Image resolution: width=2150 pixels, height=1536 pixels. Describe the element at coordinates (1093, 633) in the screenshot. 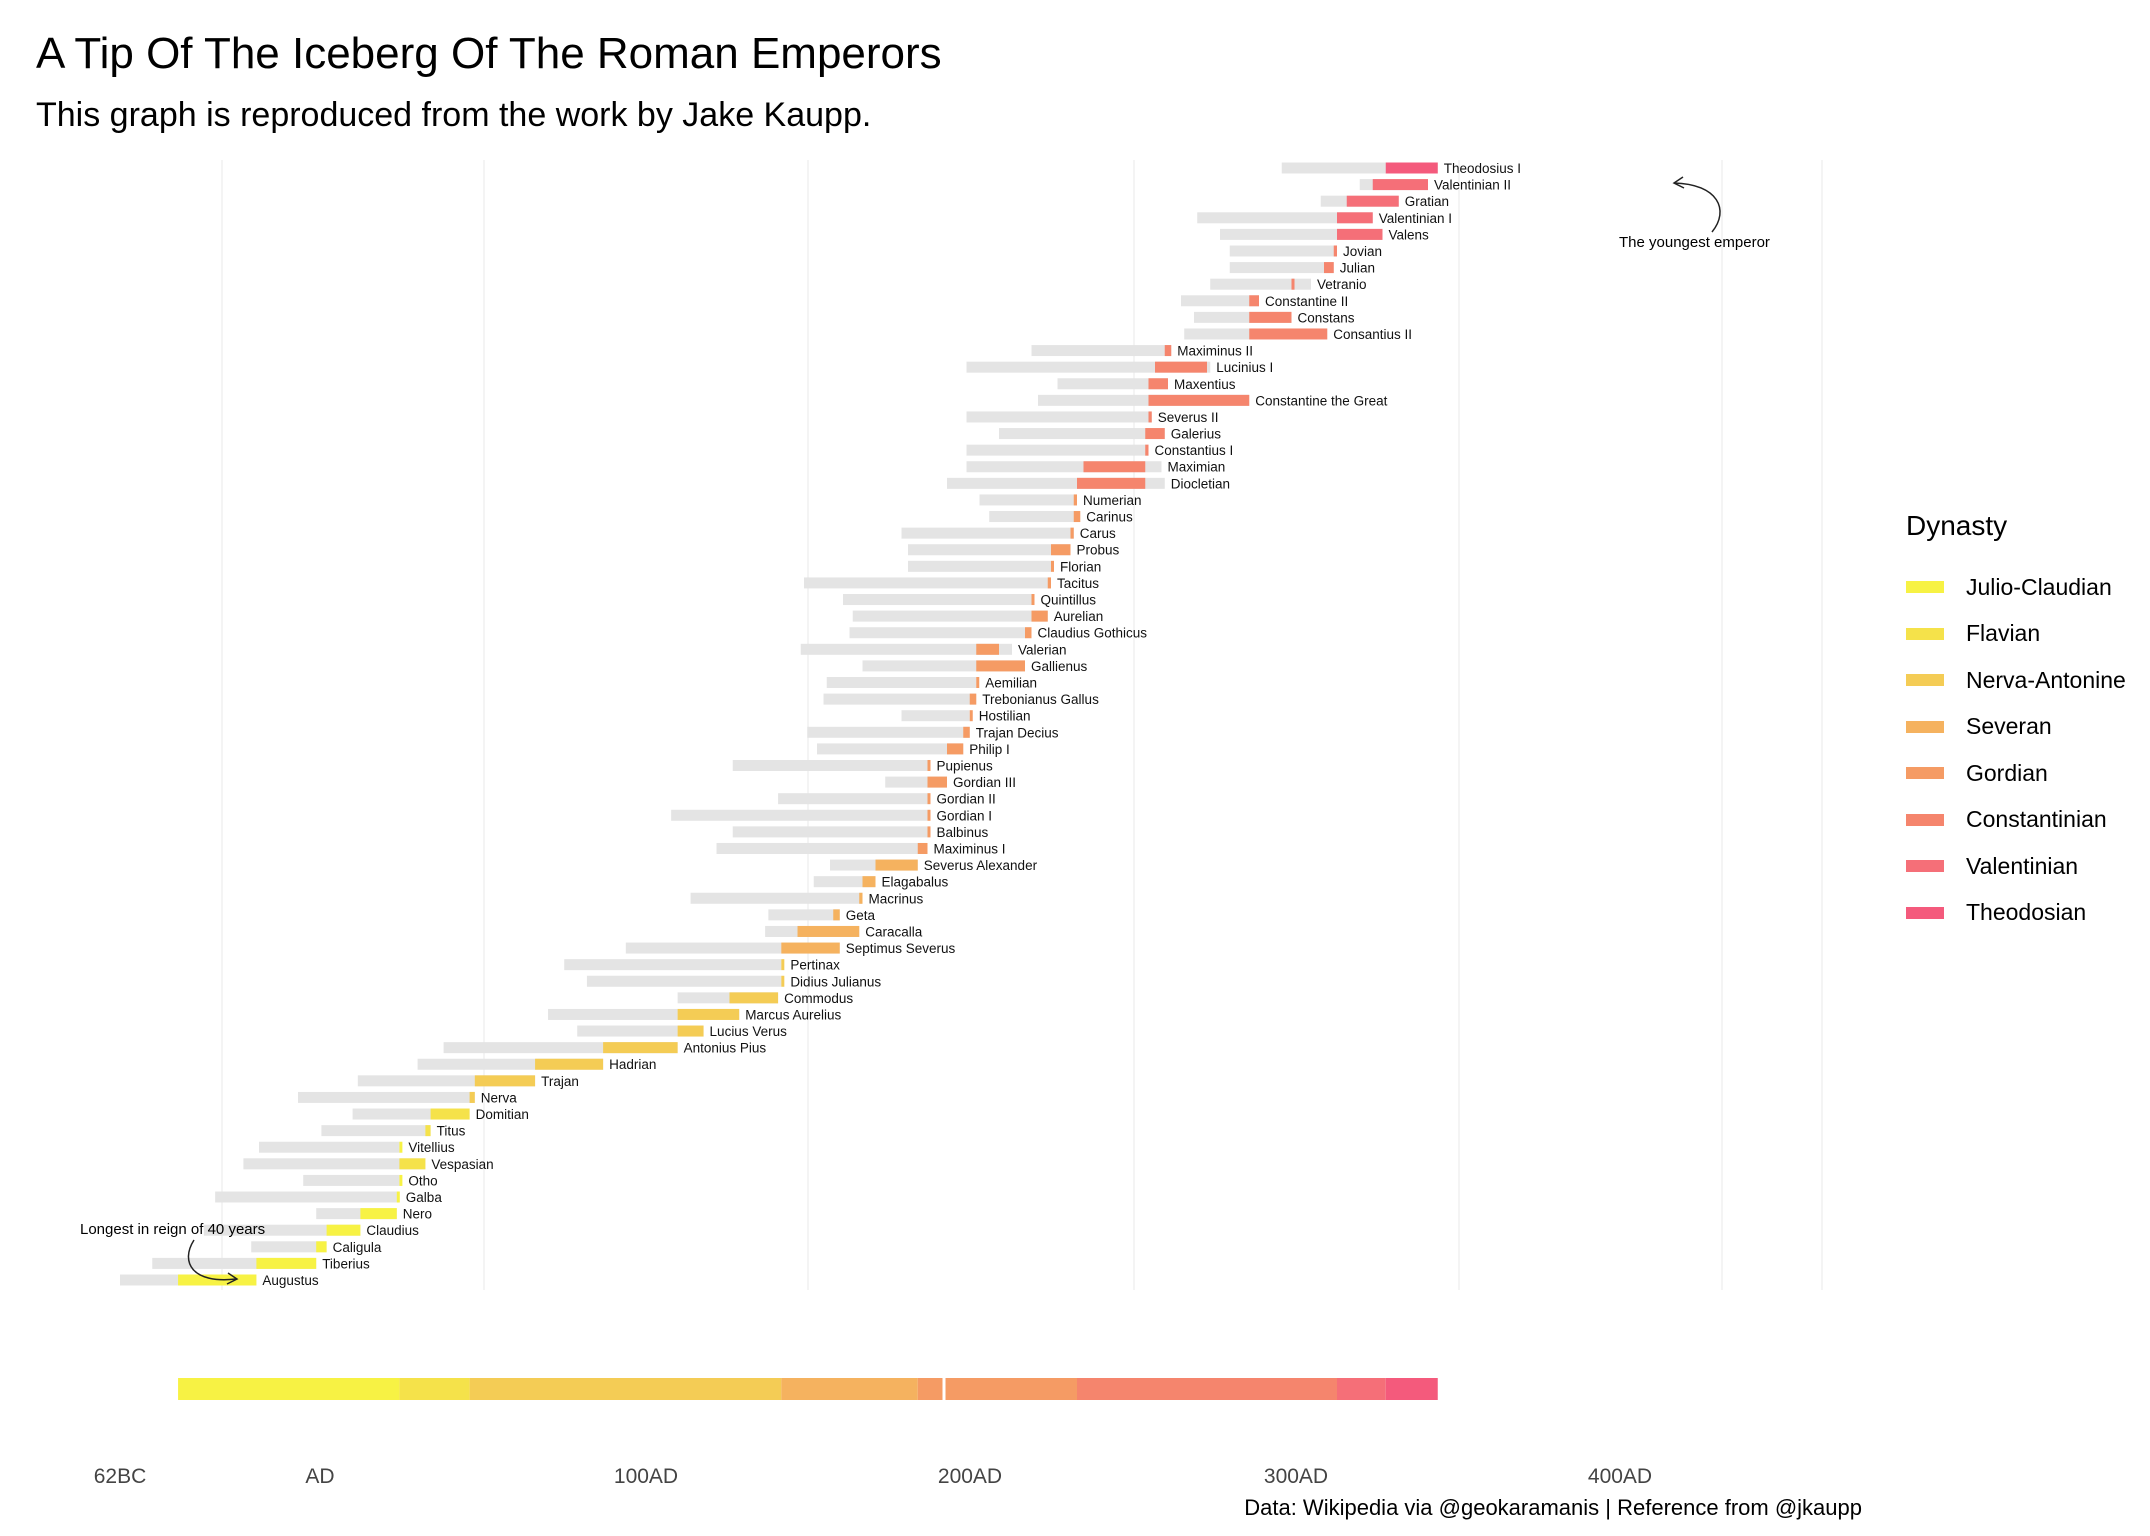

I see `emperor-label-claudius-gothicus: Claudius Gothicus` at that location.